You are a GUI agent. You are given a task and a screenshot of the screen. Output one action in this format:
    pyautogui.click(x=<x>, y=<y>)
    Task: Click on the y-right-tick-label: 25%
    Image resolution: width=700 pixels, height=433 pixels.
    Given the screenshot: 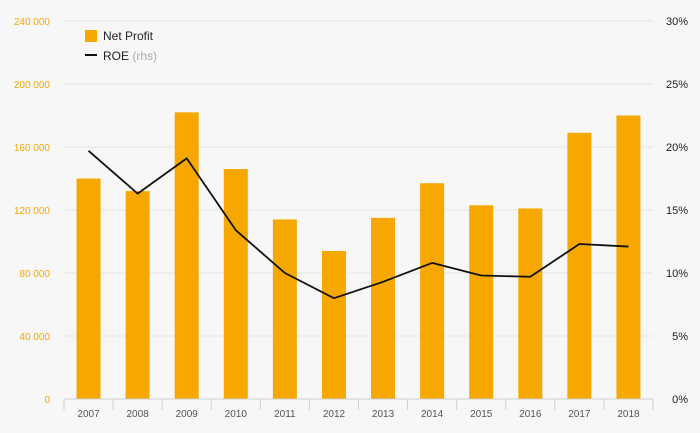 What is the action you would take?
    pyautogui.click(x=677, y=85)
    